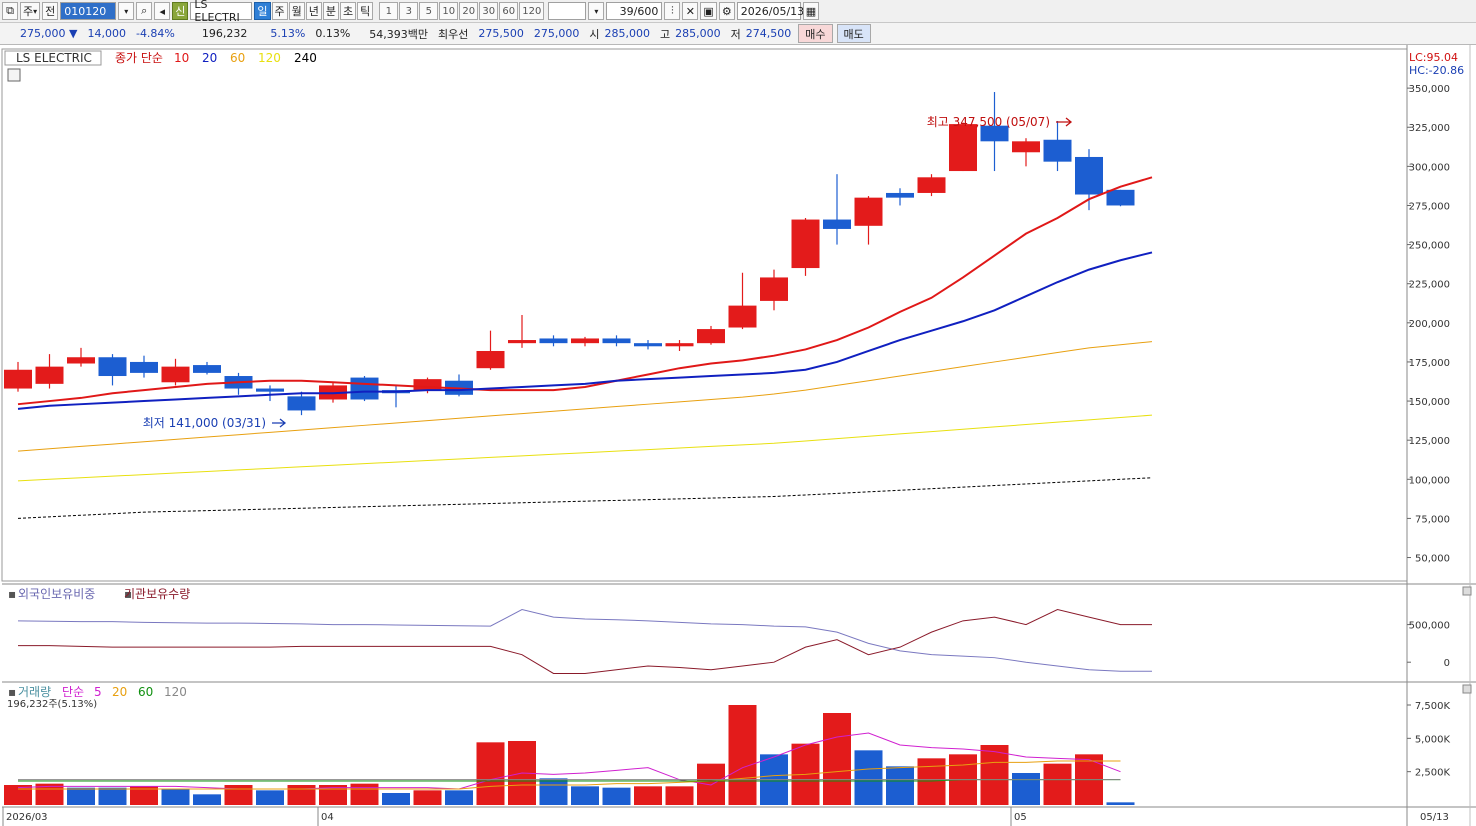 The height and width of the screenshot is (826, 1476). I want to click on gear-icon: ⚙, so click(726, 11).